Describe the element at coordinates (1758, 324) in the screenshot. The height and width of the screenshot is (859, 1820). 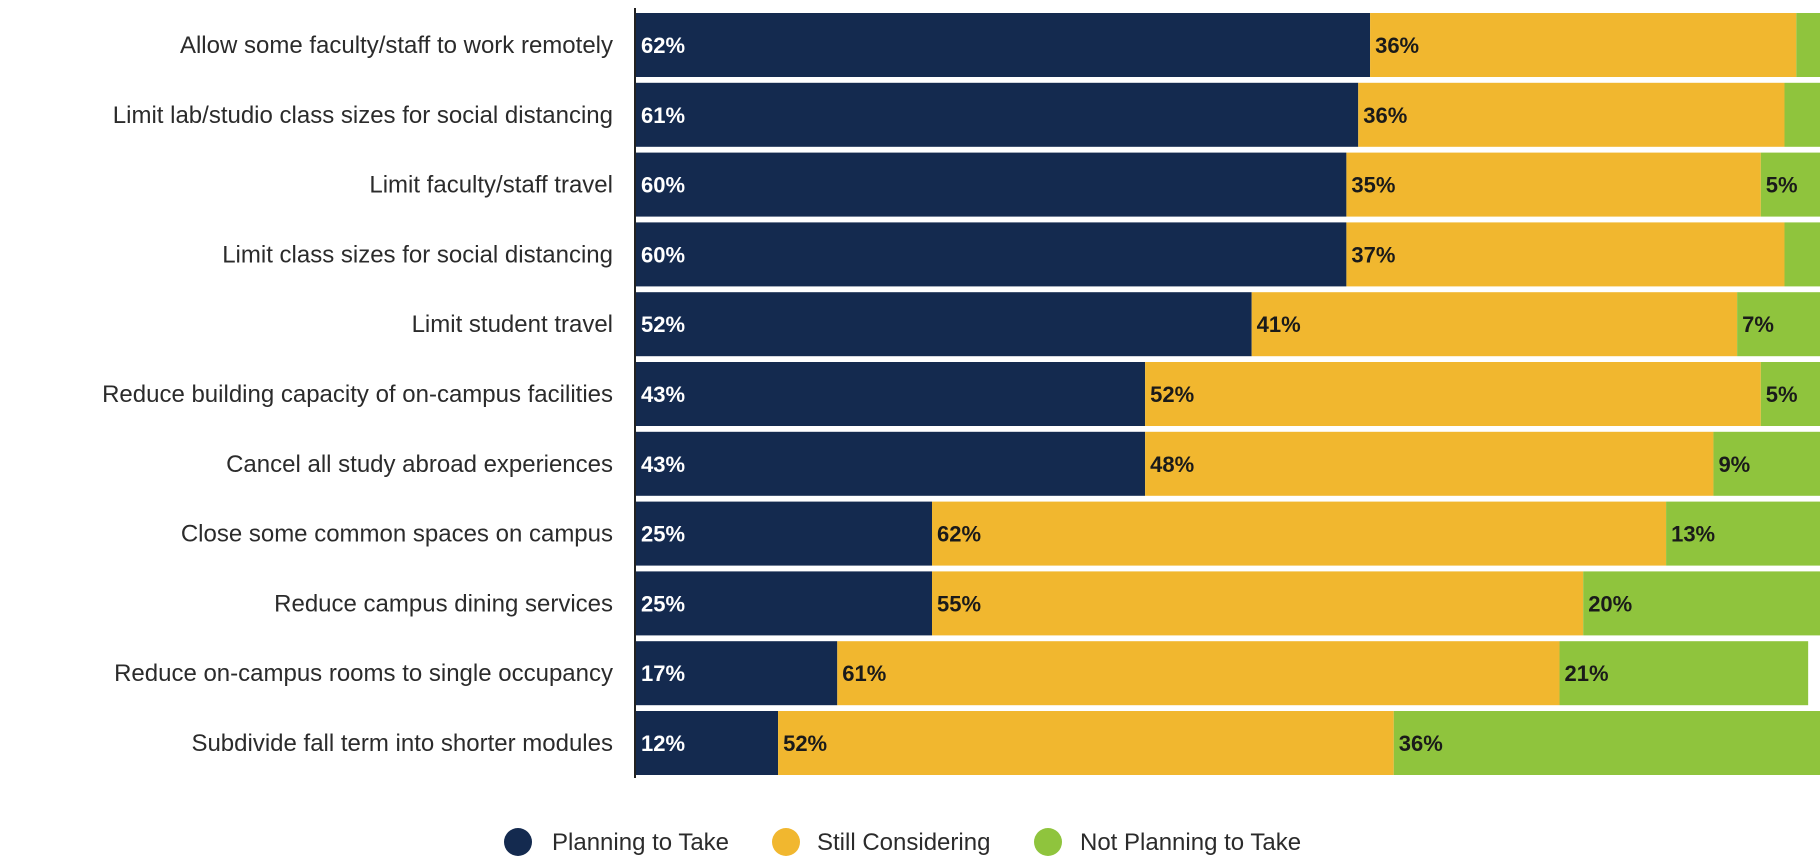
I see `data-label: 7%` at that location.